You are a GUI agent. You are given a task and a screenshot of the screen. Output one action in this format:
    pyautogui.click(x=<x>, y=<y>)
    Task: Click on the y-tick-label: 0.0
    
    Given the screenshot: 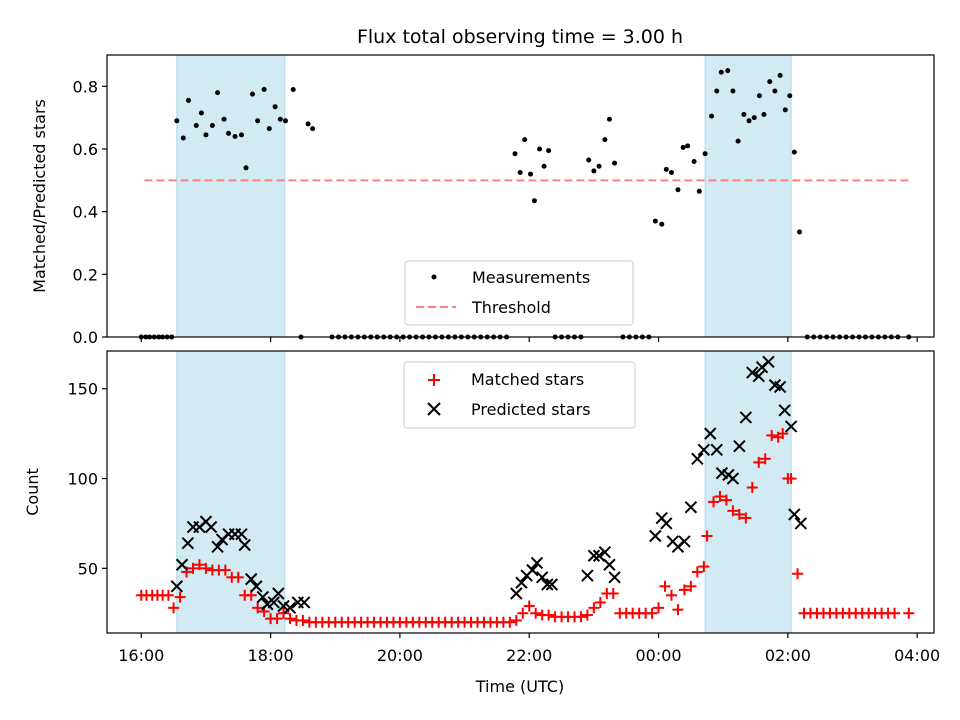 What is the action you would take?
    pyautogui.click(x=85, y=337)
    